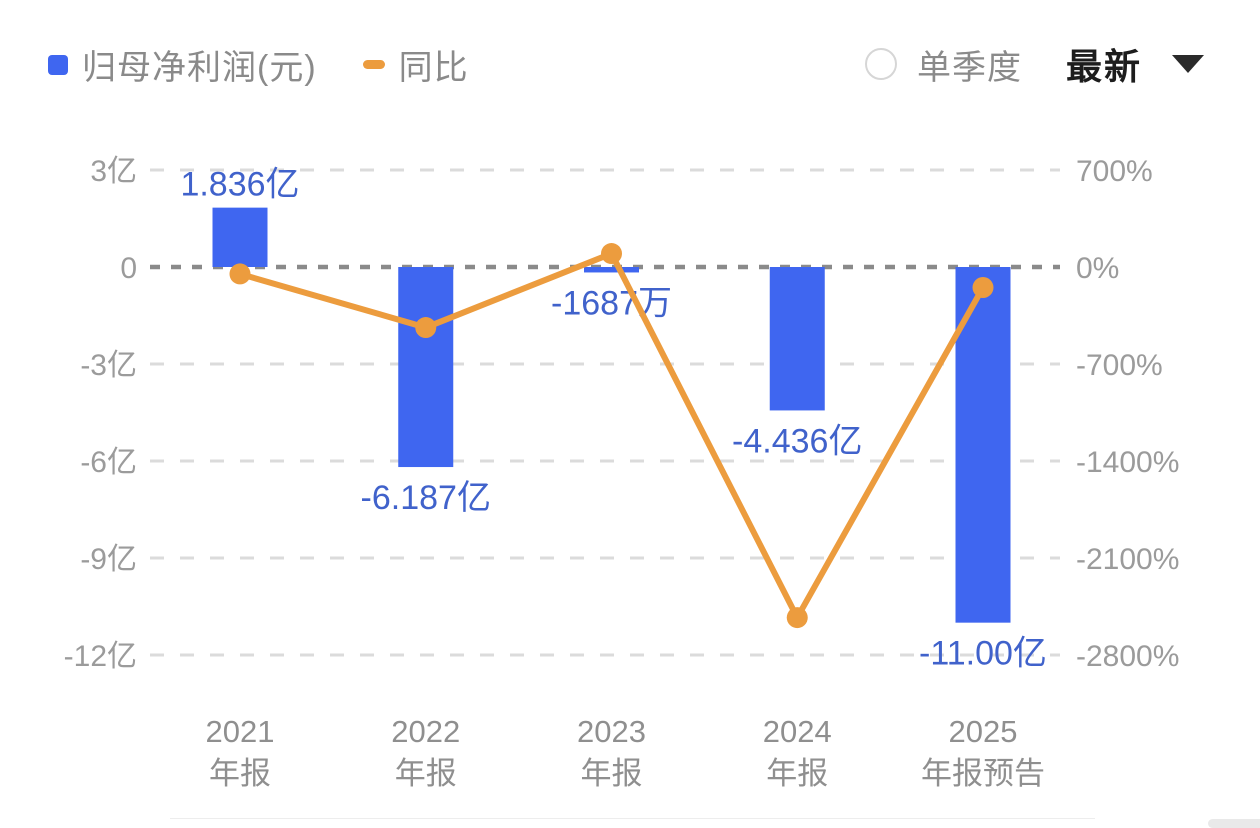  Describe the element at coordinates (128, 268) in the screenshot. I see `left-axis-tick-1: 0` at that location.